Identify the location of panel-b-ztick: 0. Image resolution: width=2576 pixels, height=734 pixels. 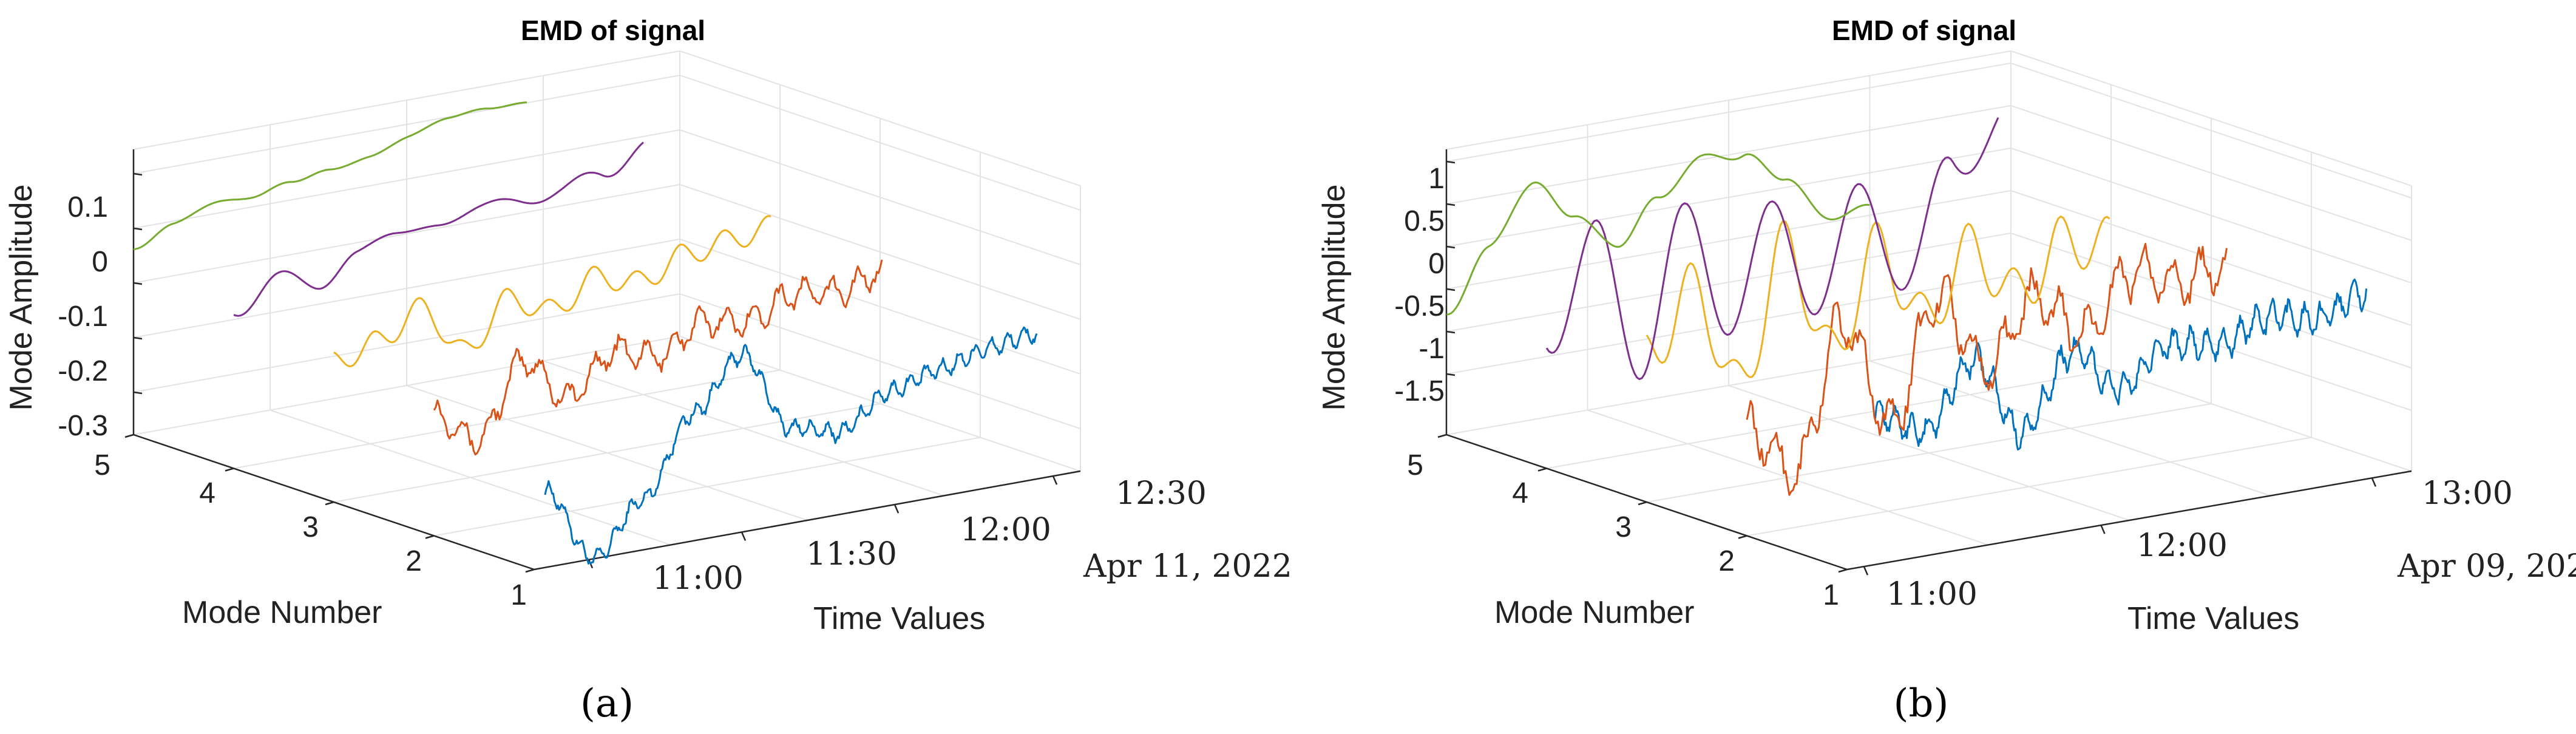
(1436, 264).